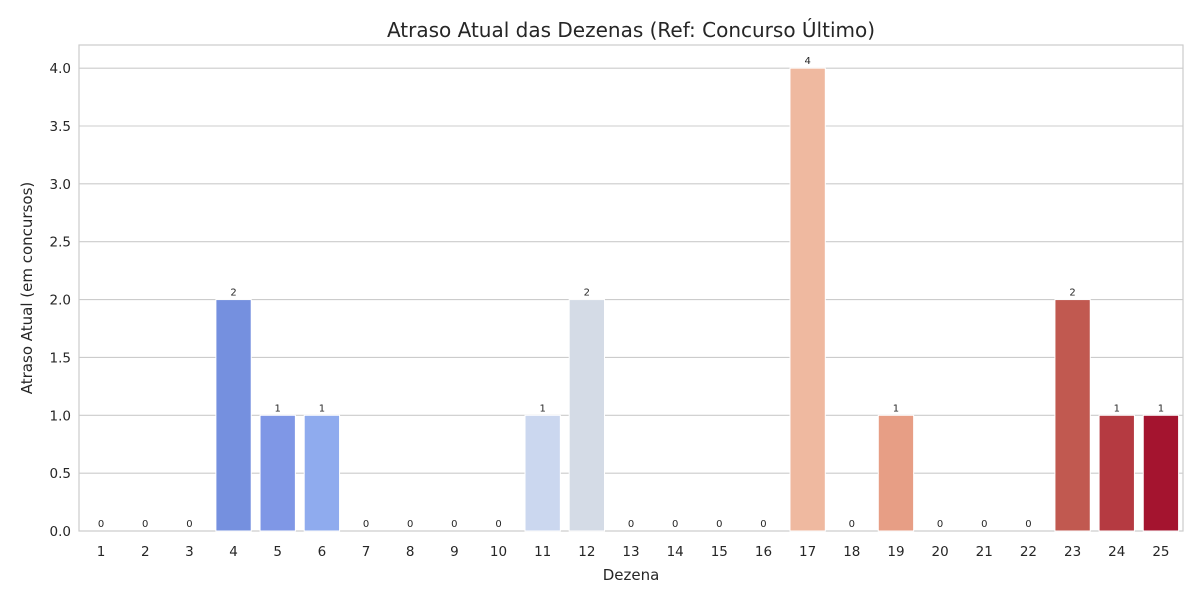  What do you see at coordinates (145, 552) in the screenshot?
I see `x-tick-label: 2` at bounding box center [145, 552].